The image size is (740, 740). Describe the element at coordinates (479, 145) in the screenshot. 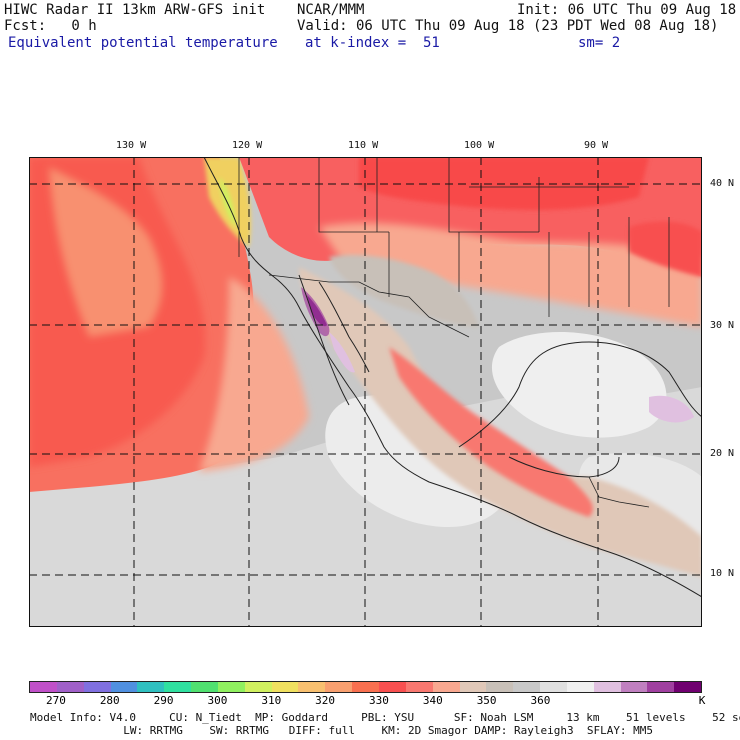

I see `lon-label-100w: 100 W` at that location.